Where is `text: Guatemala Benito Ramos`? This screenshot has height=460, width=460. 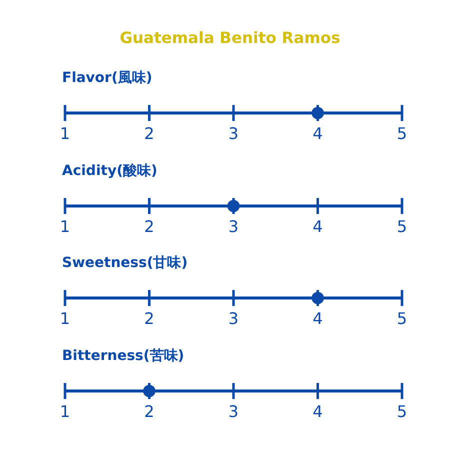
text: Guatemala Benito Ramos is located at coordinates (230, 38).